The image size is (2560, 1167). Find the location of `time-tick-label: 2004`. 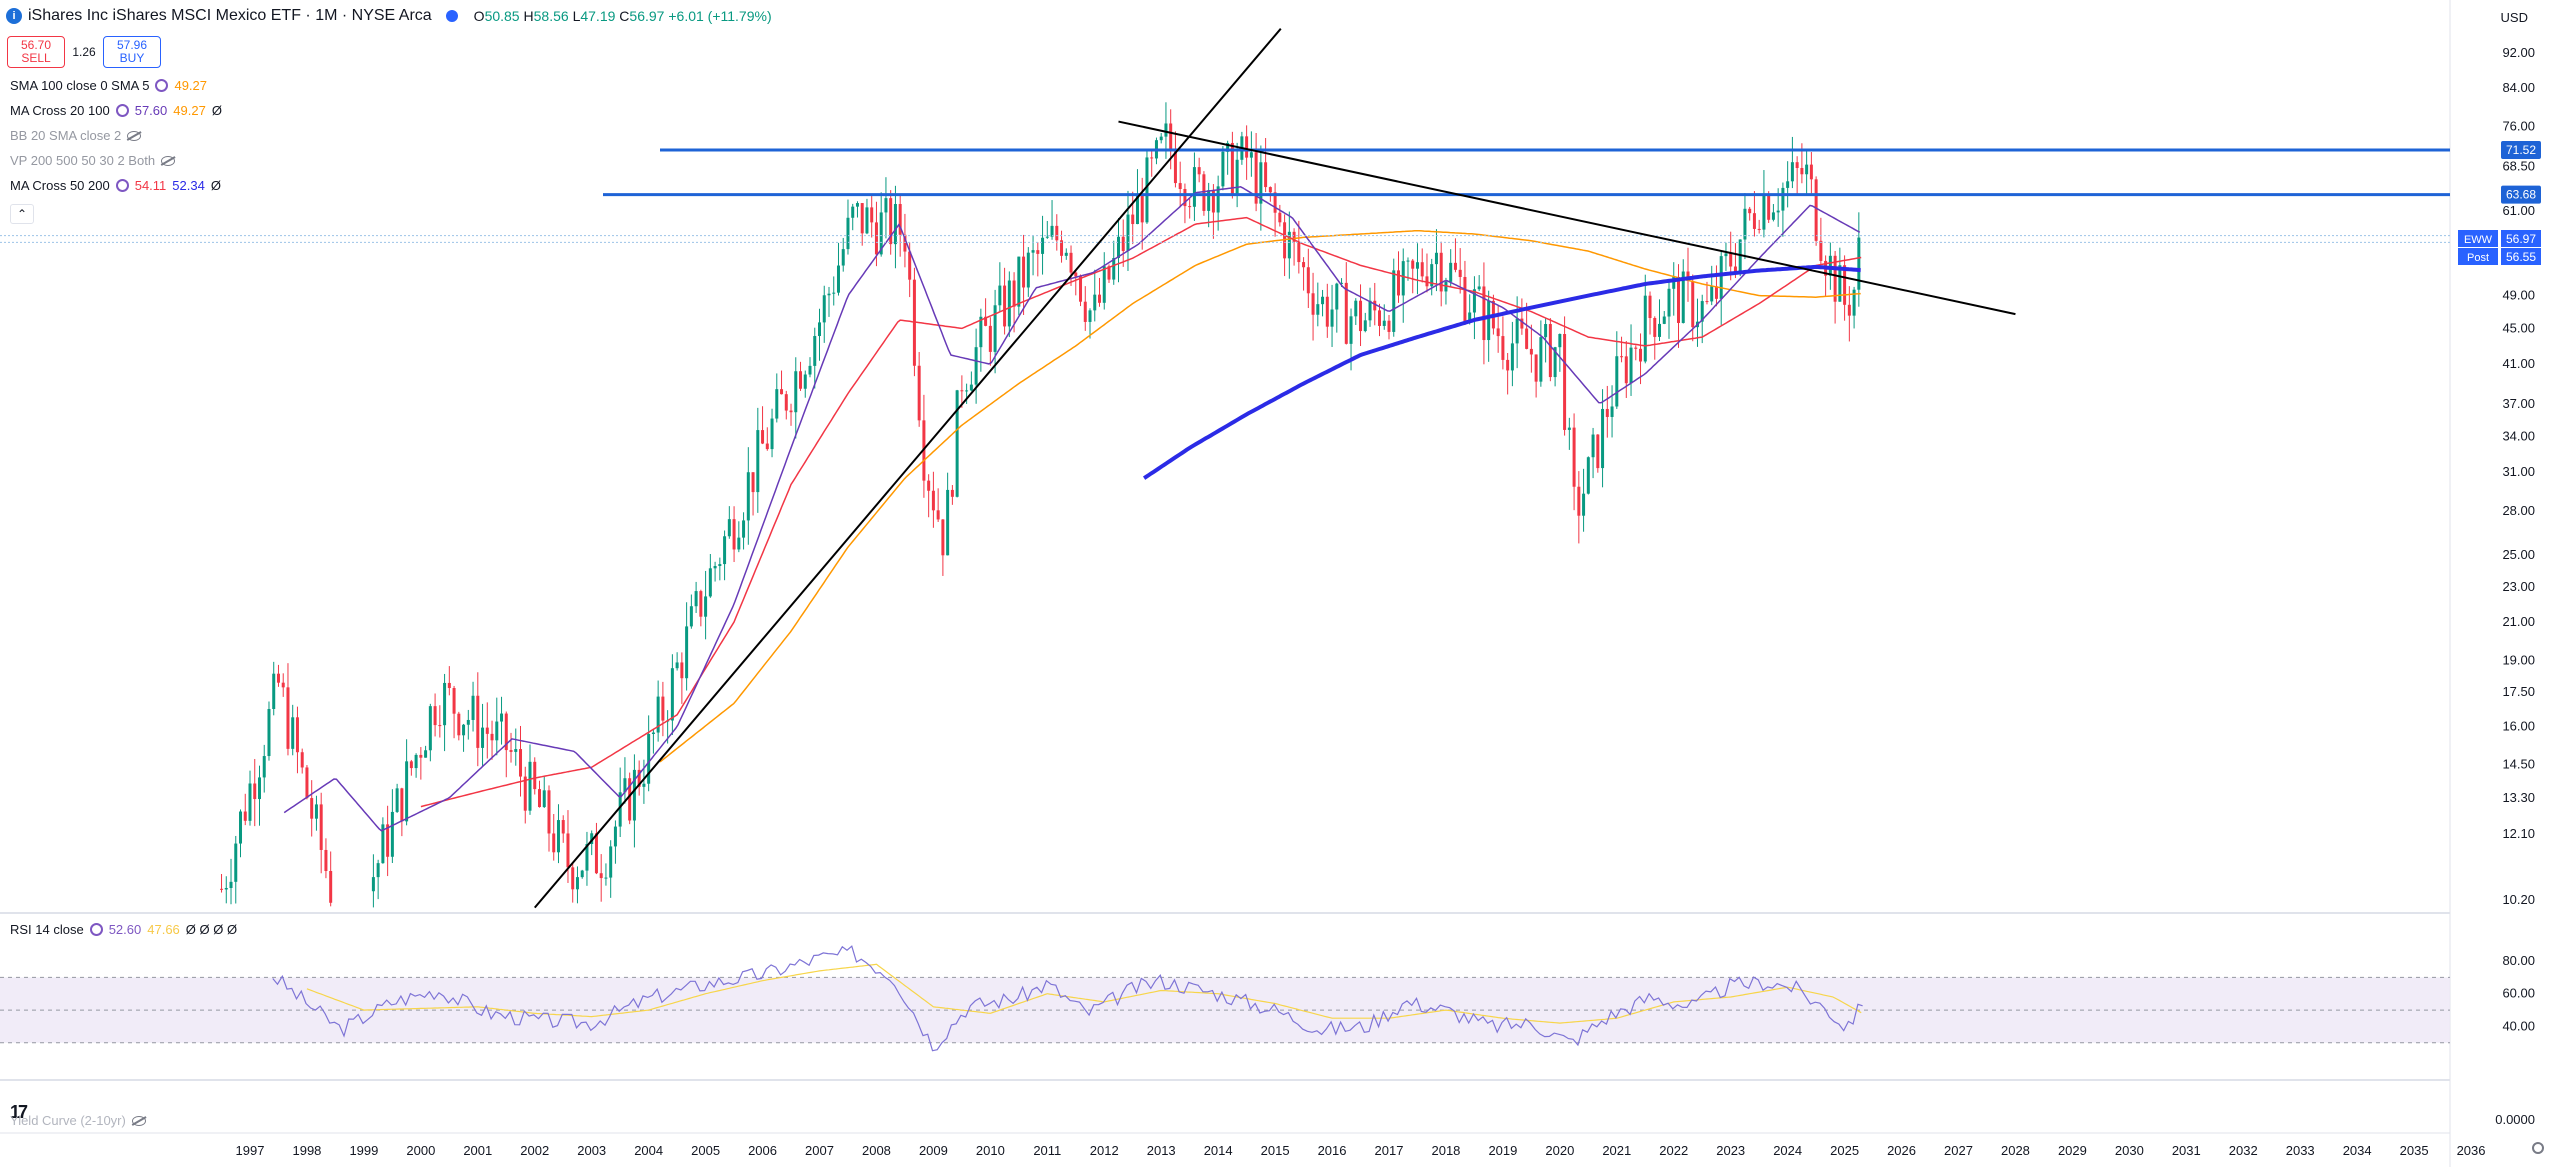

time-tick-label: 2004 is located at coordinates (648, 1150).